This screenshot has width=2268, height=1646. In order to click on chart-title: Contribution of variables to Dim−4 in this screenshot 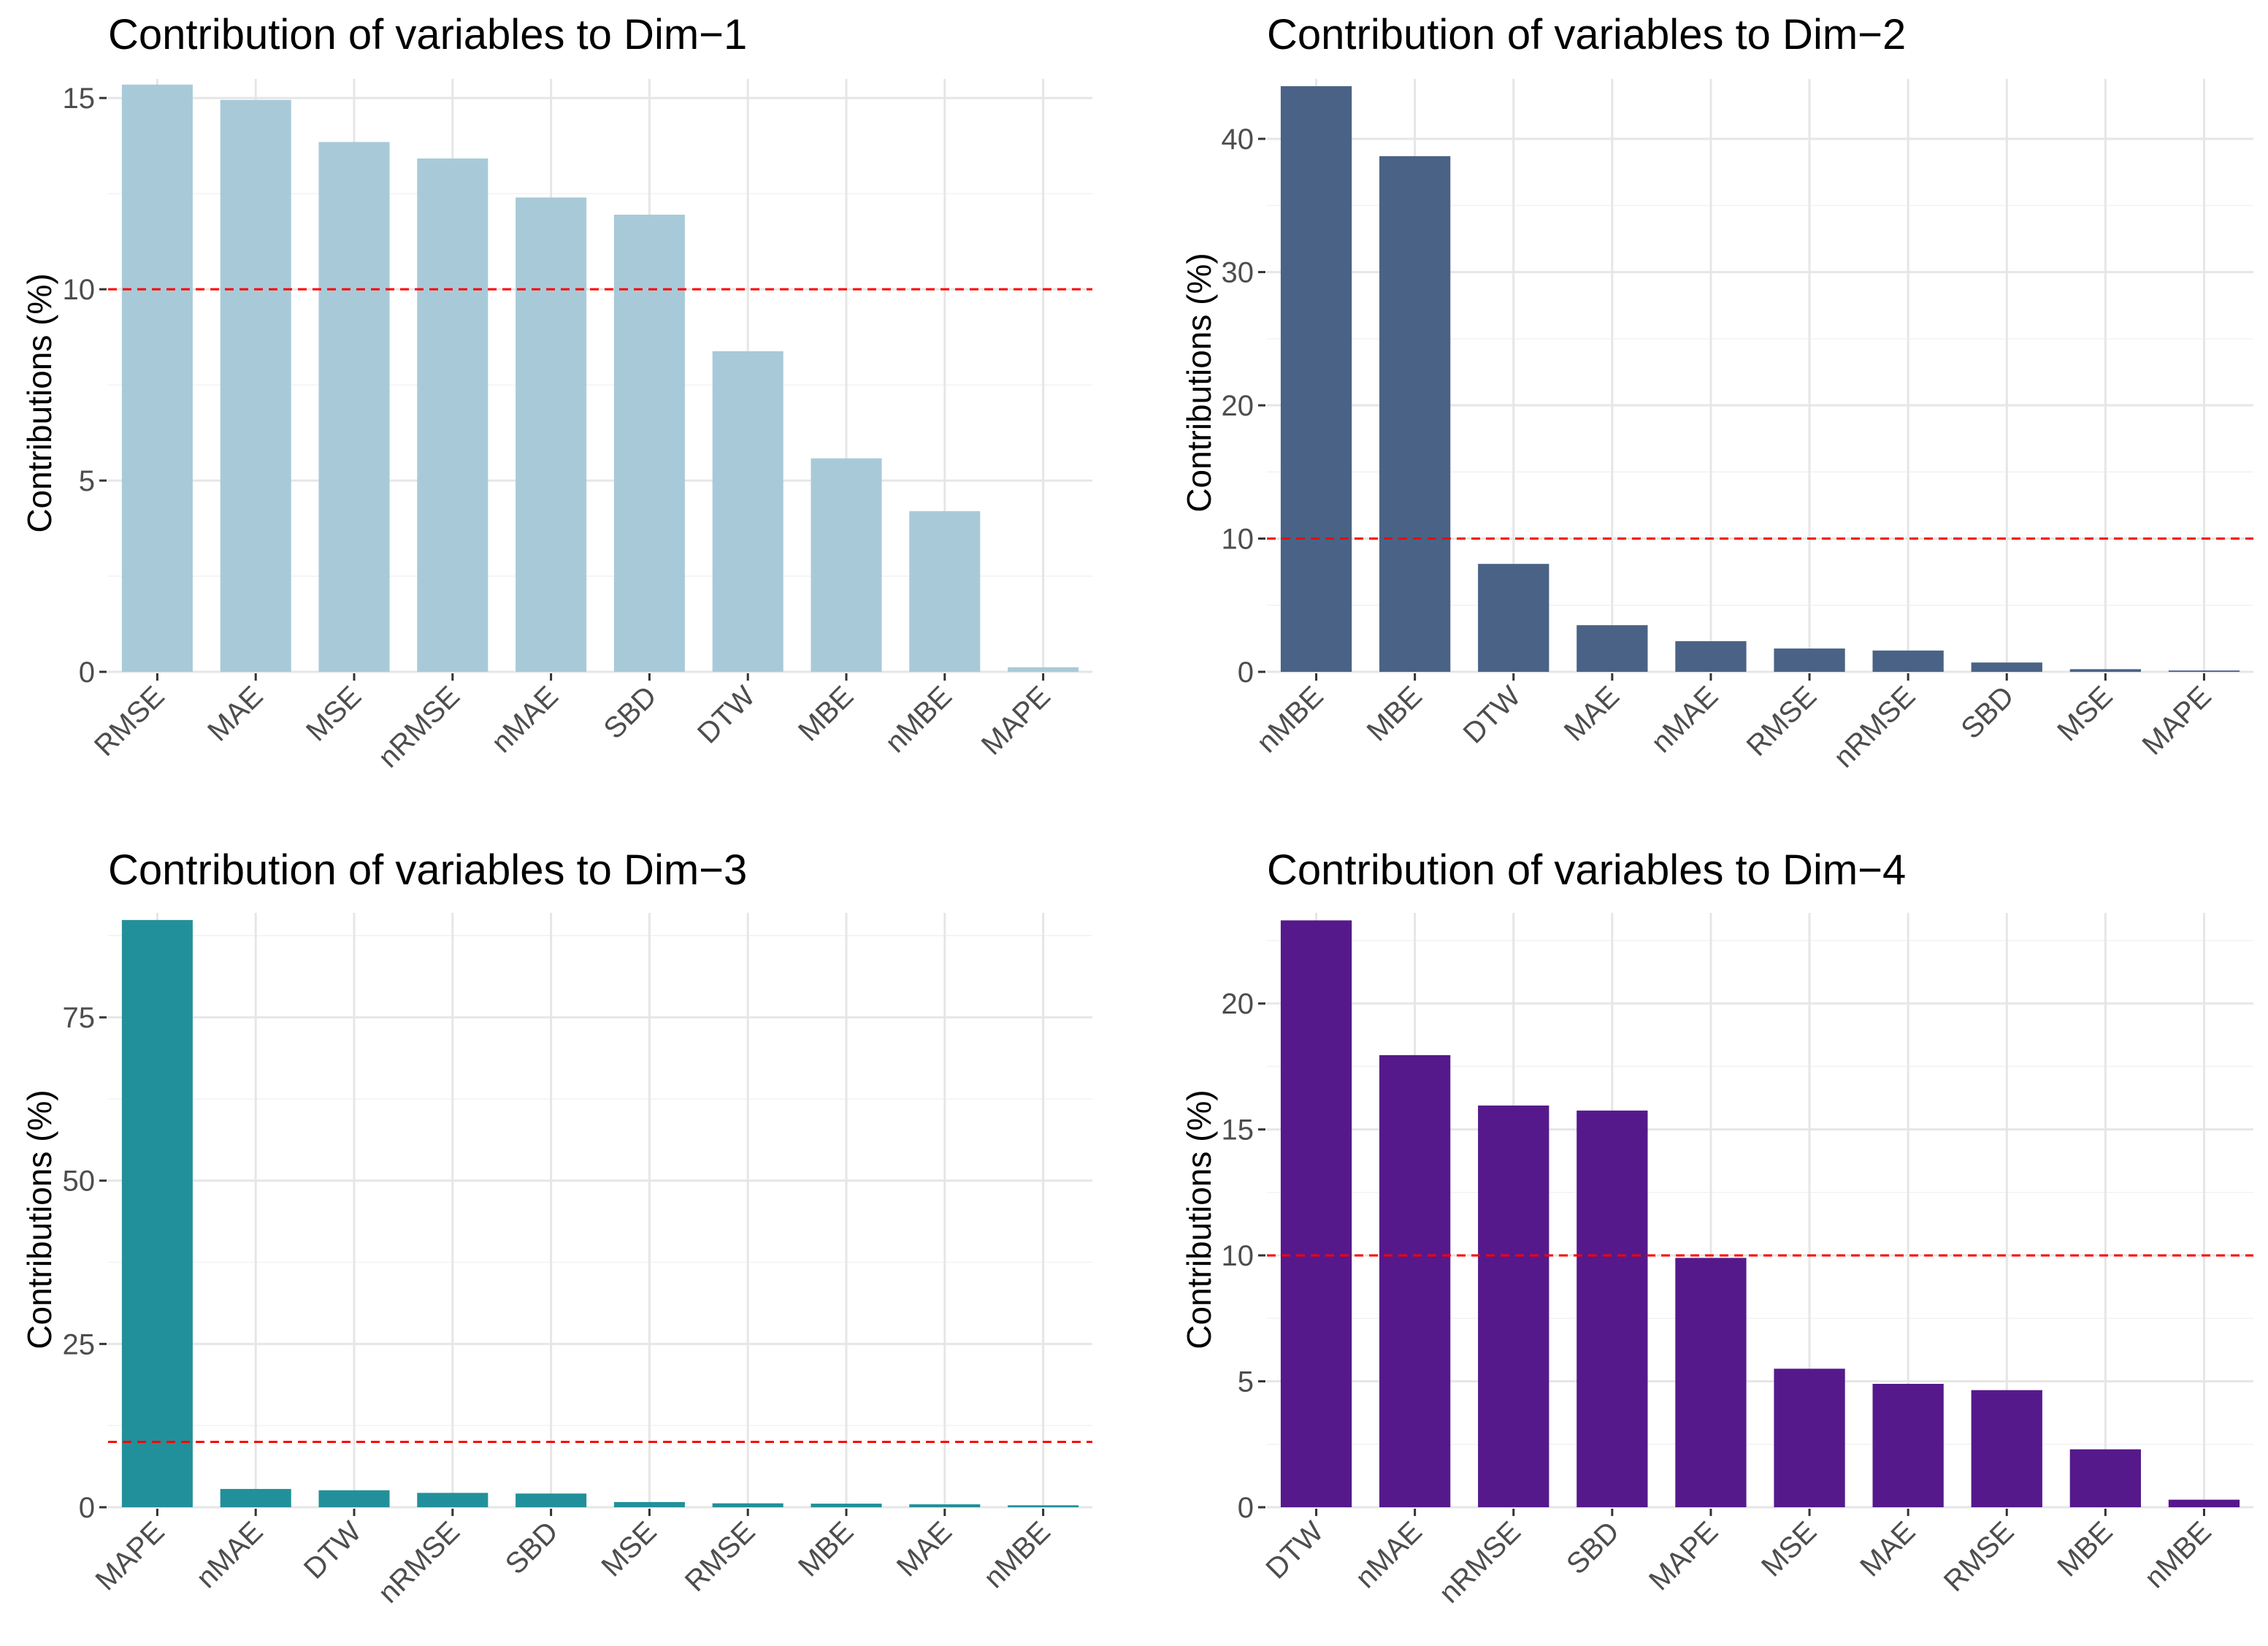, I will do `click(1586, 870)`.